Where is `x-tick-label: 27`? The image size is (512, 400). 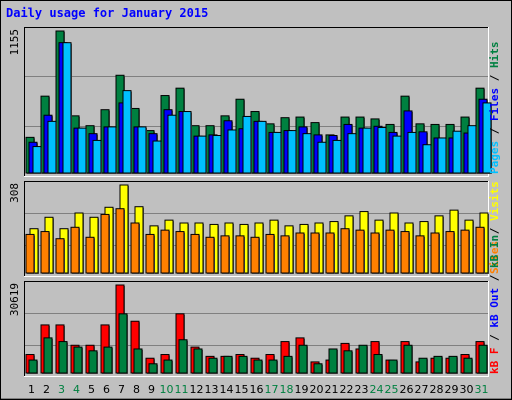 x-tick-label: 27 is located at coordinates (422, 389).